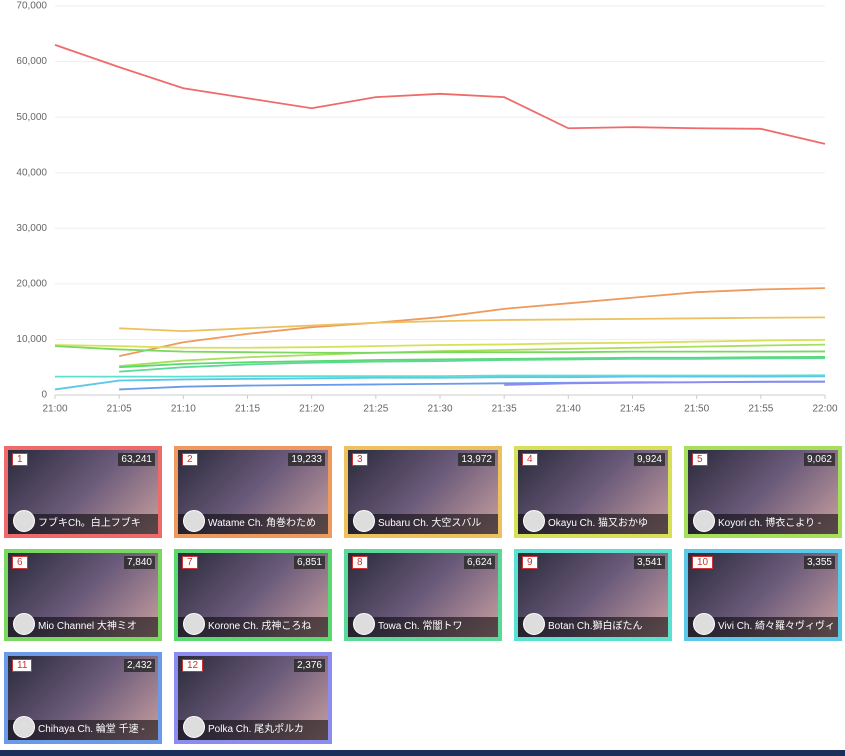 This screenshot has width=845, height=756. I want to click on y-tick-label: 70,000, so click(31, 6).